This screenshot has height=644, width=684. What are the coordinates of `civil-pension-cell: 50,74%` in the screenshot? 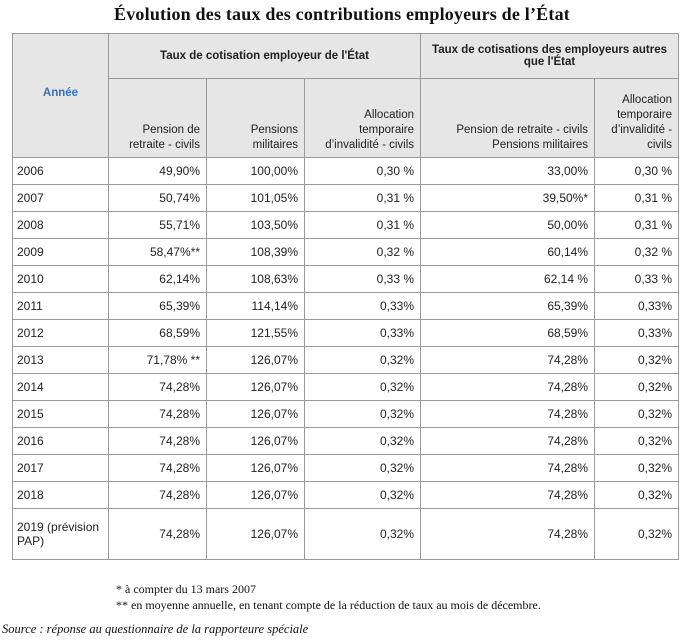 It's located at (157, 198).